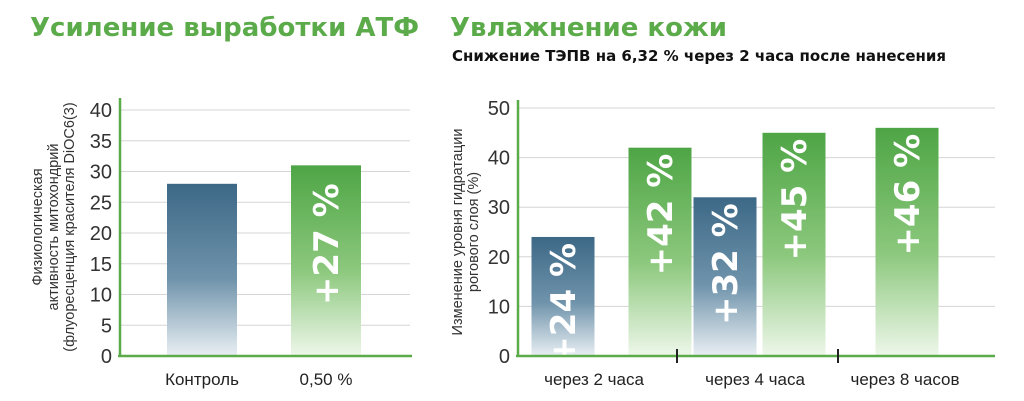 The image size is (1024, 401). What do you see at coordinates (326, 379) in the screenshot?
I see `x-category-label: 0,50 %` at bounding box center [326, 379].